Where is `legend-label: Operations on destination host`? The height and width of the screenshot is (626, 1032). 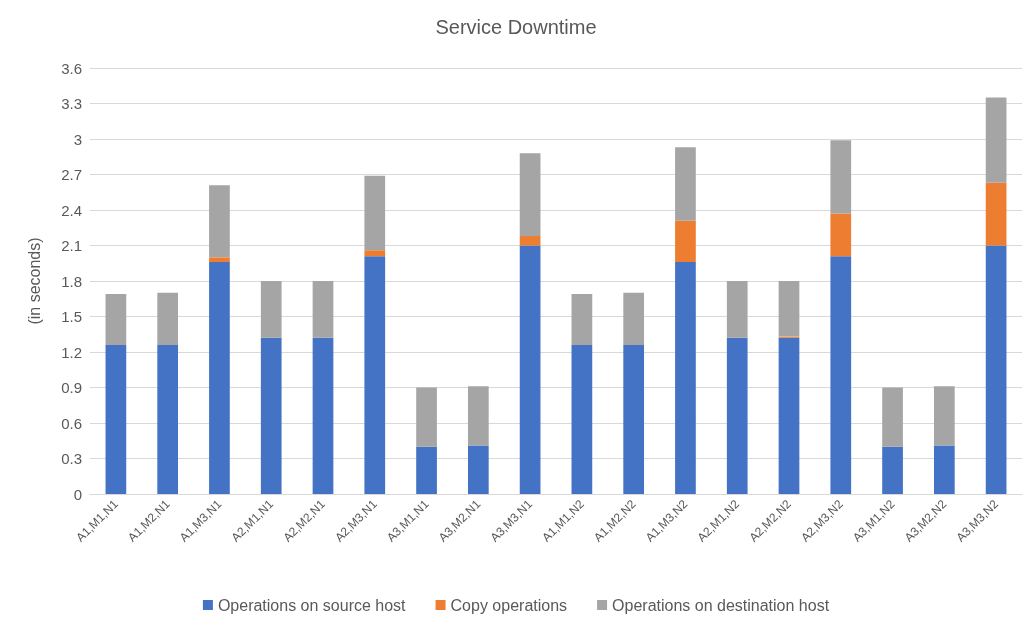 legend-label: Operations on destination host is located at coordinates (721, 605).